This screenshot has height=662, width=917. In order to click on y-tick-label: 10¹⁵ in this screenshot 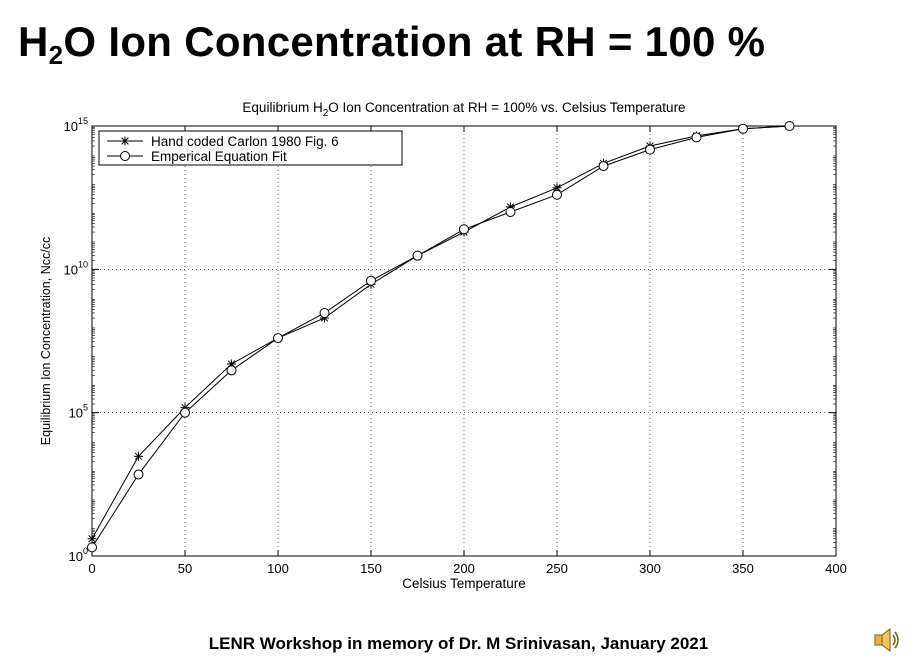, I will do `click(76, 125)`.